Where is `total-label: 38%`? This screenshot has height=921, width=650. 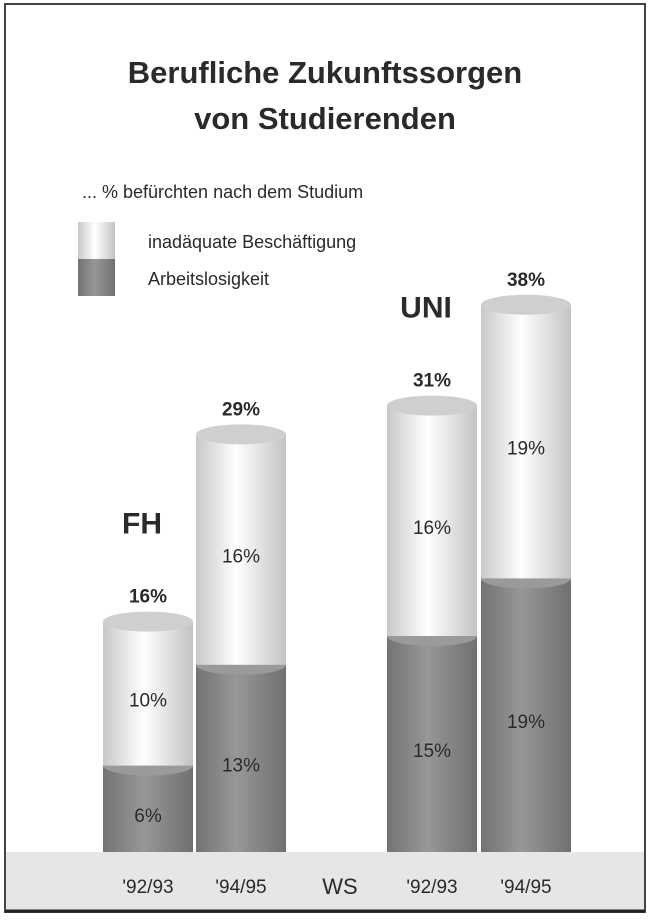 total-label: 38% is located at coordinates (526, 280).